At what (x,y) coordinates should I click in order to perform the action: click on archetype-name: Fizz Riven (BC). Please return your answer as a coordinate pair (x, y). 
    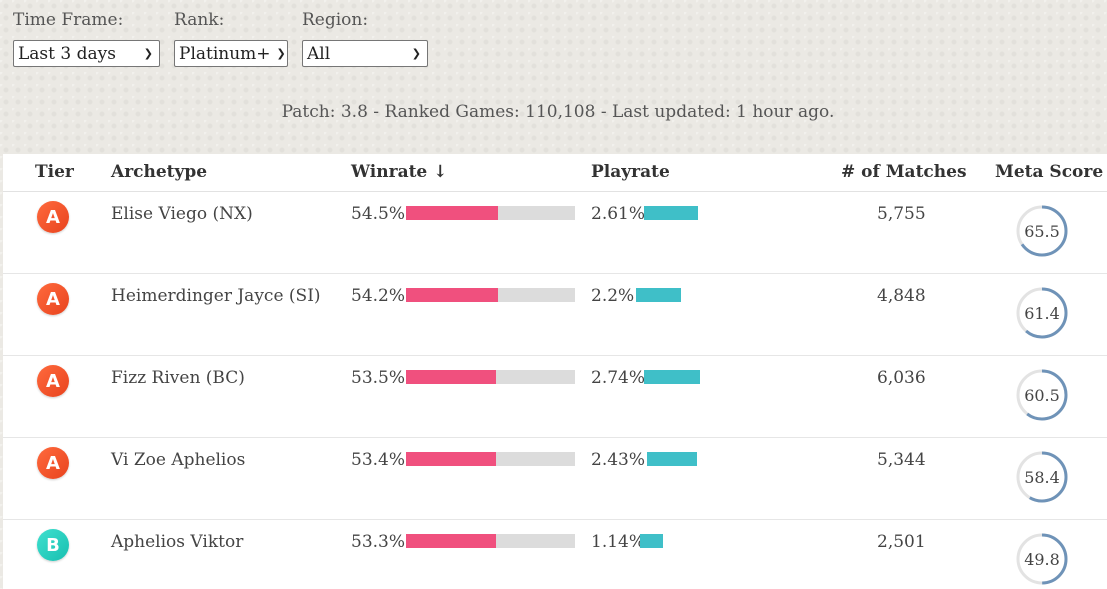
    Looking at the image, I should click on (178, 378).